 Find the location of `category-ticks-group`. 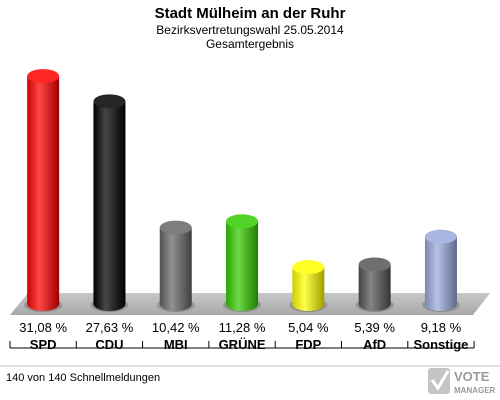

category-ticks-group is located at coordinates (242, 344).